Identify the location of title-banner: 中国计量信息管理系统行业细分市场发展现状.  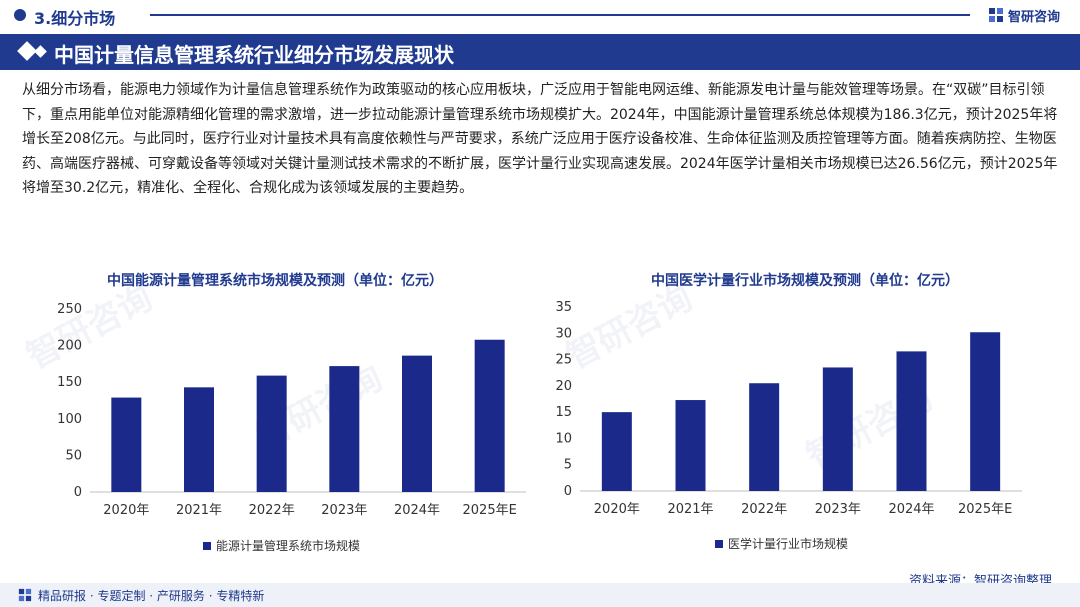
(540, 52).